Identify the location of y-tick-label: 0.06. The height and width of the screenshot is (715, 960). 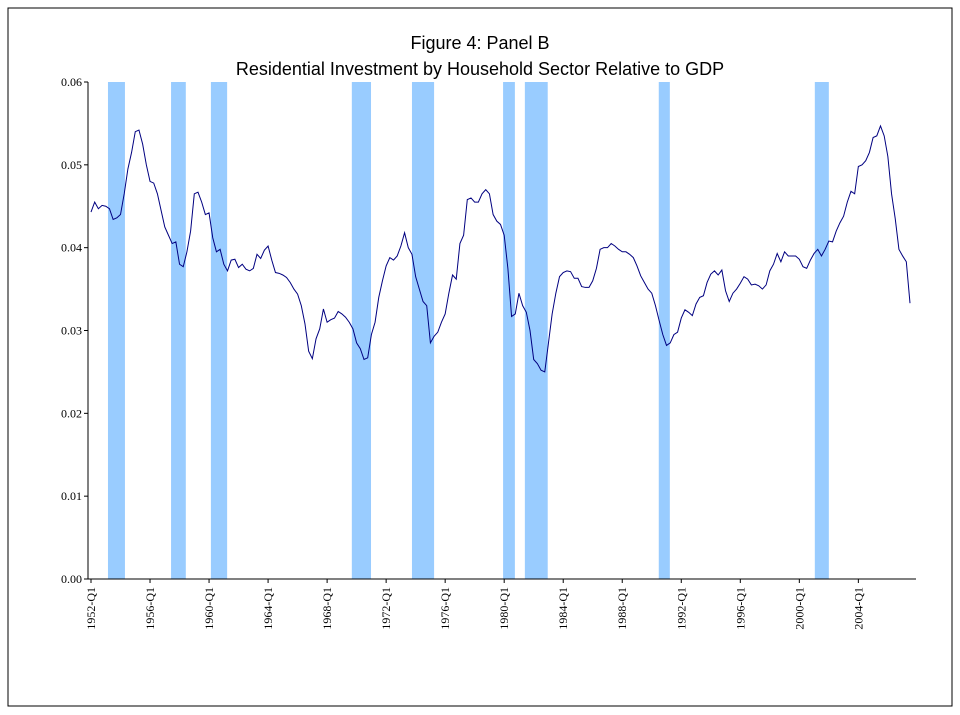
(71, 82).